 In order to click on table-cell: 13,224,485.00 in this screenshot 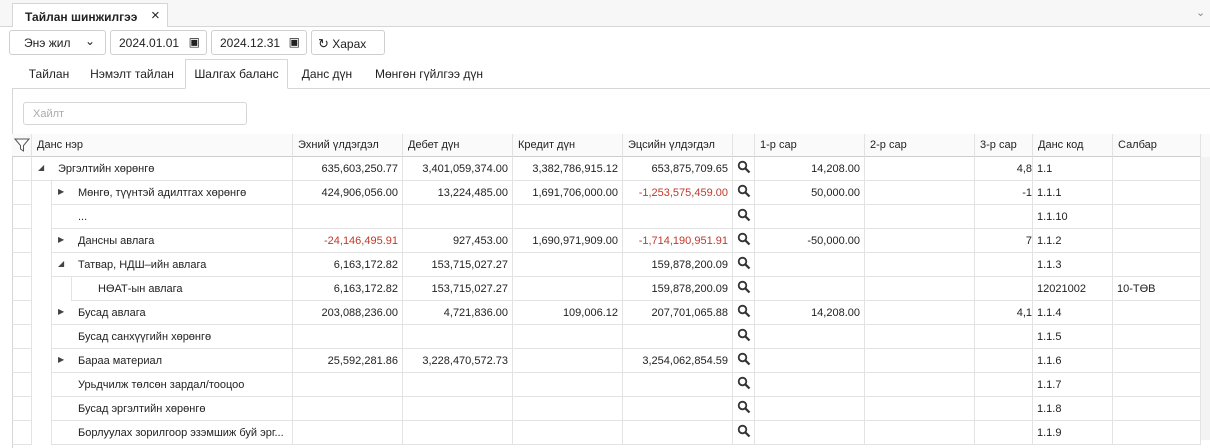, I will do `click(458, 193)`.